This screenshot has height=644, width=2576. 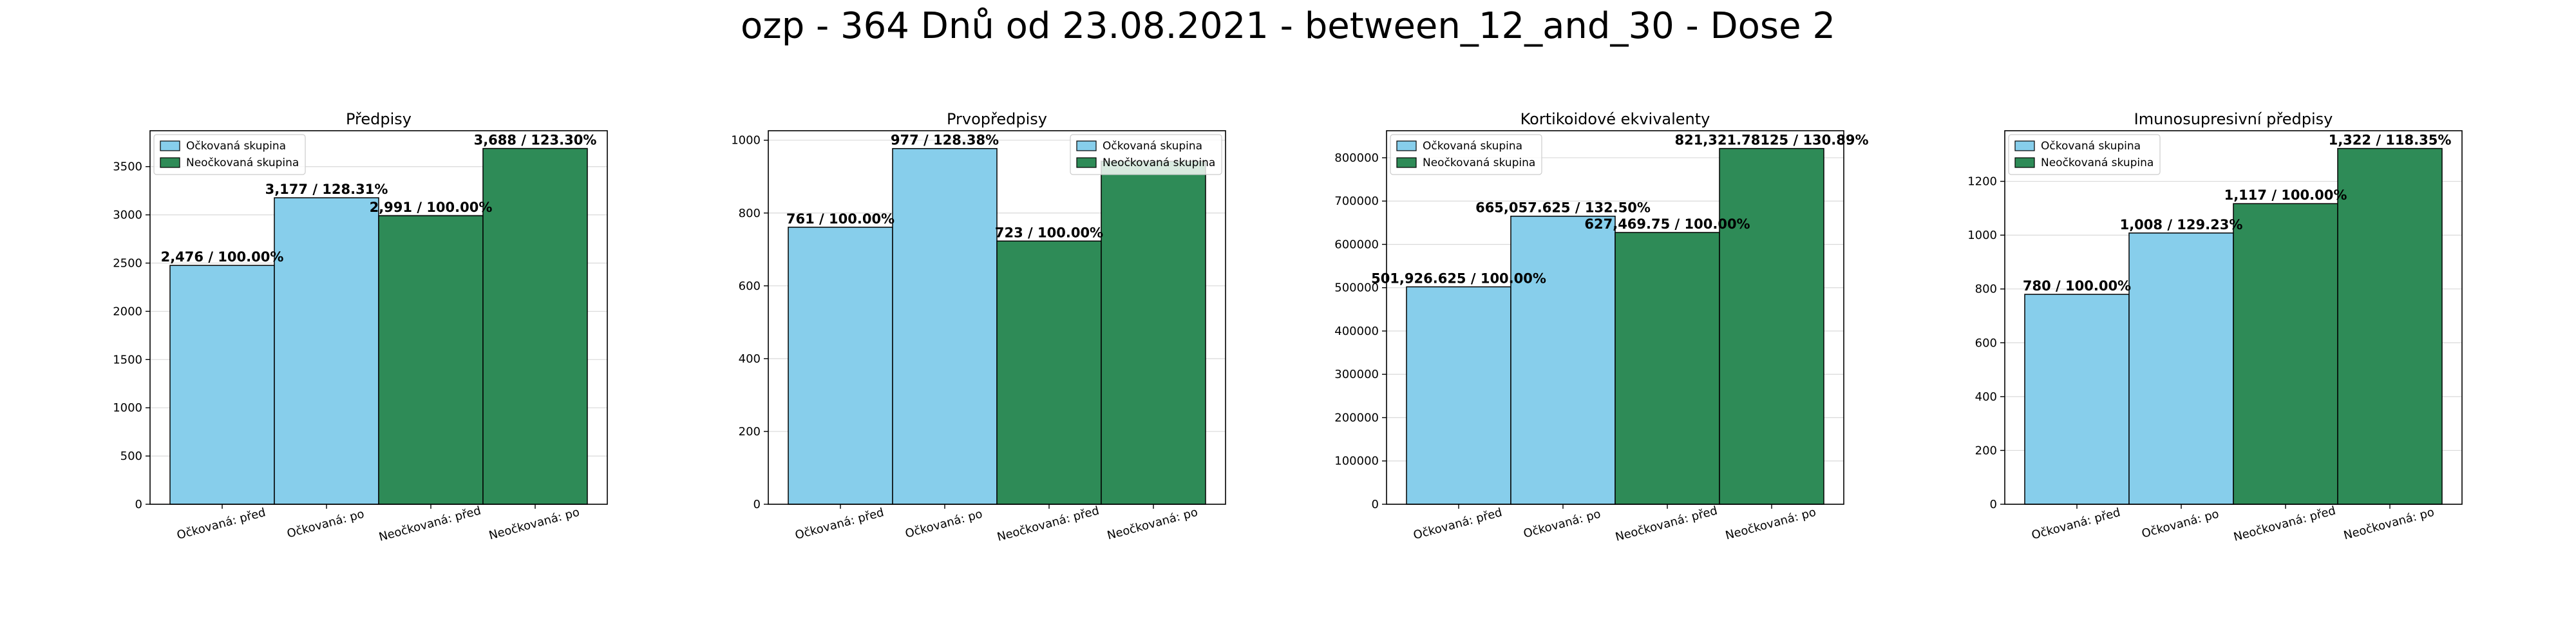 I want to click on bar-value-label: 1,117 / 100.00%, so click(x=2285, y=195).